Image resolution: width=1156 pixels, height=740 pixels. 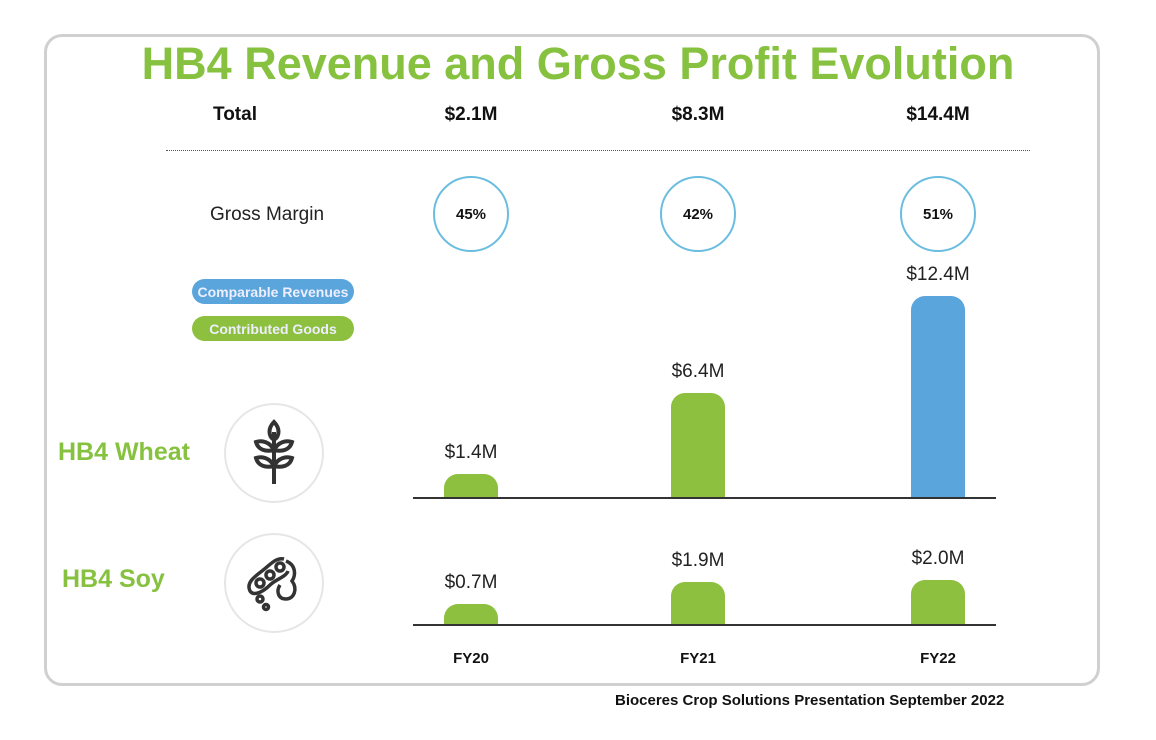 What do you see at coordinates (471, 214) in the screenshot?
I see `gross-margin-fy20: 45%` at bounding box center [471, 214].